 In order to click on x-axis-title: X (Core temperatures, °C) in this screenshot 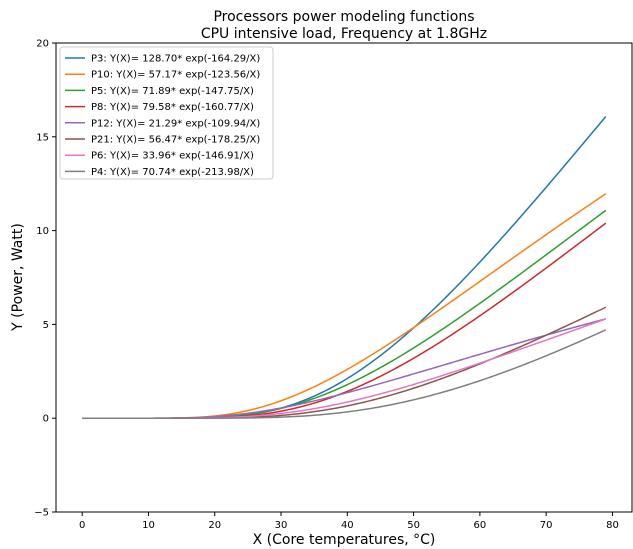, I will do `click(344, 540)`.